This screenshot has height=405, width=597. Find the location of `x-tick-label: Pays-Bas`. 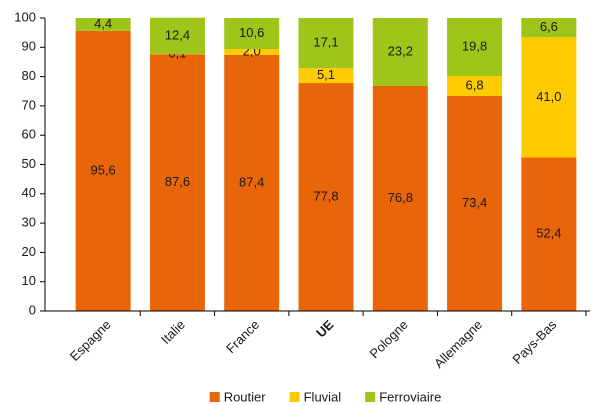

x-tick-label: Pays-Bas is located at coordinates (534, 342).